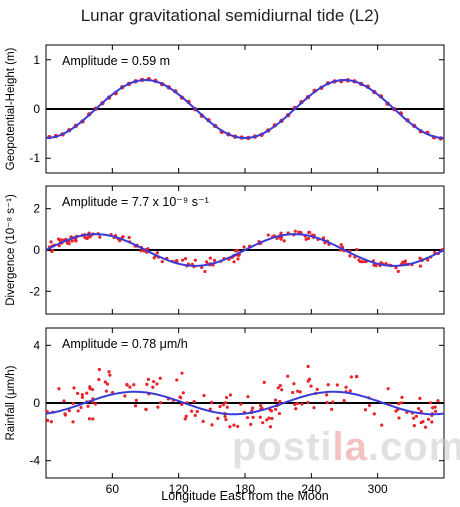 The width and height of the screenshot is (460, 507). I want to click on amplitude-annotation: Amplitude = 0.78 μm/h, so click(125, 344).